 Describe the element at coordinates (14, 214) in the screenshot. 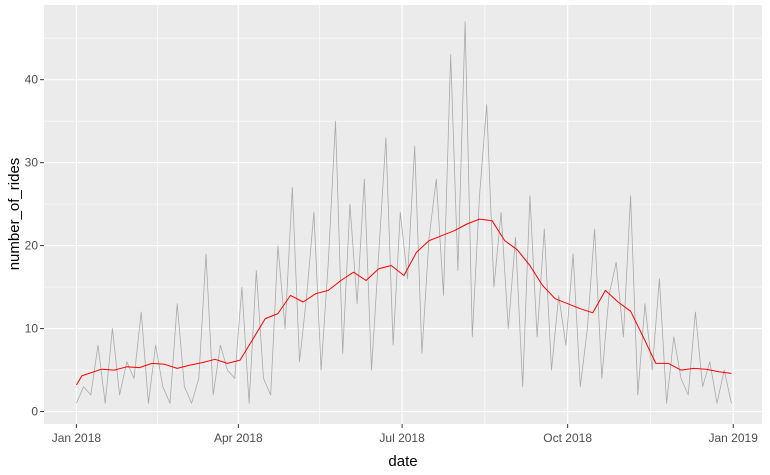

I see `y-axis-title: number_of_rides` at that location.